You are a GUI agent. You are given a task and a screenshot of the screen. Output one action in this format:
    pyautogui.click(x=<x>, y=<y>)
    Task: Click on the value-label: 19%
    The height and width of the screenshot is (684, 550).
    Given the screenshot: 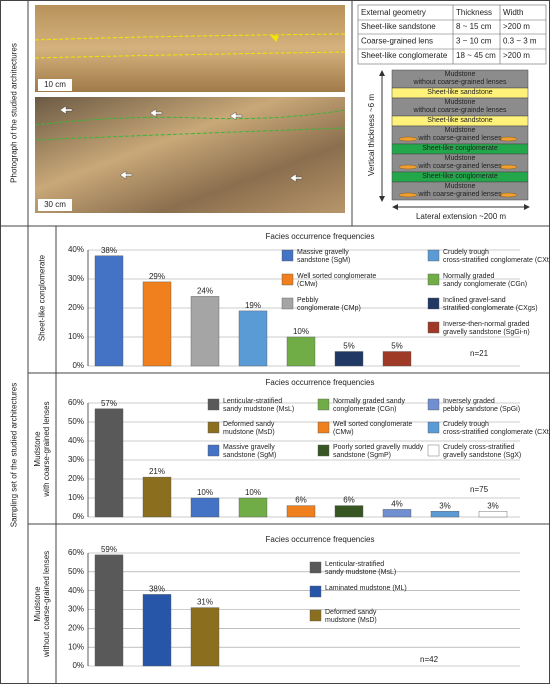 What is the action you would take?
    pyautogui.click(x=253, y=305)
    